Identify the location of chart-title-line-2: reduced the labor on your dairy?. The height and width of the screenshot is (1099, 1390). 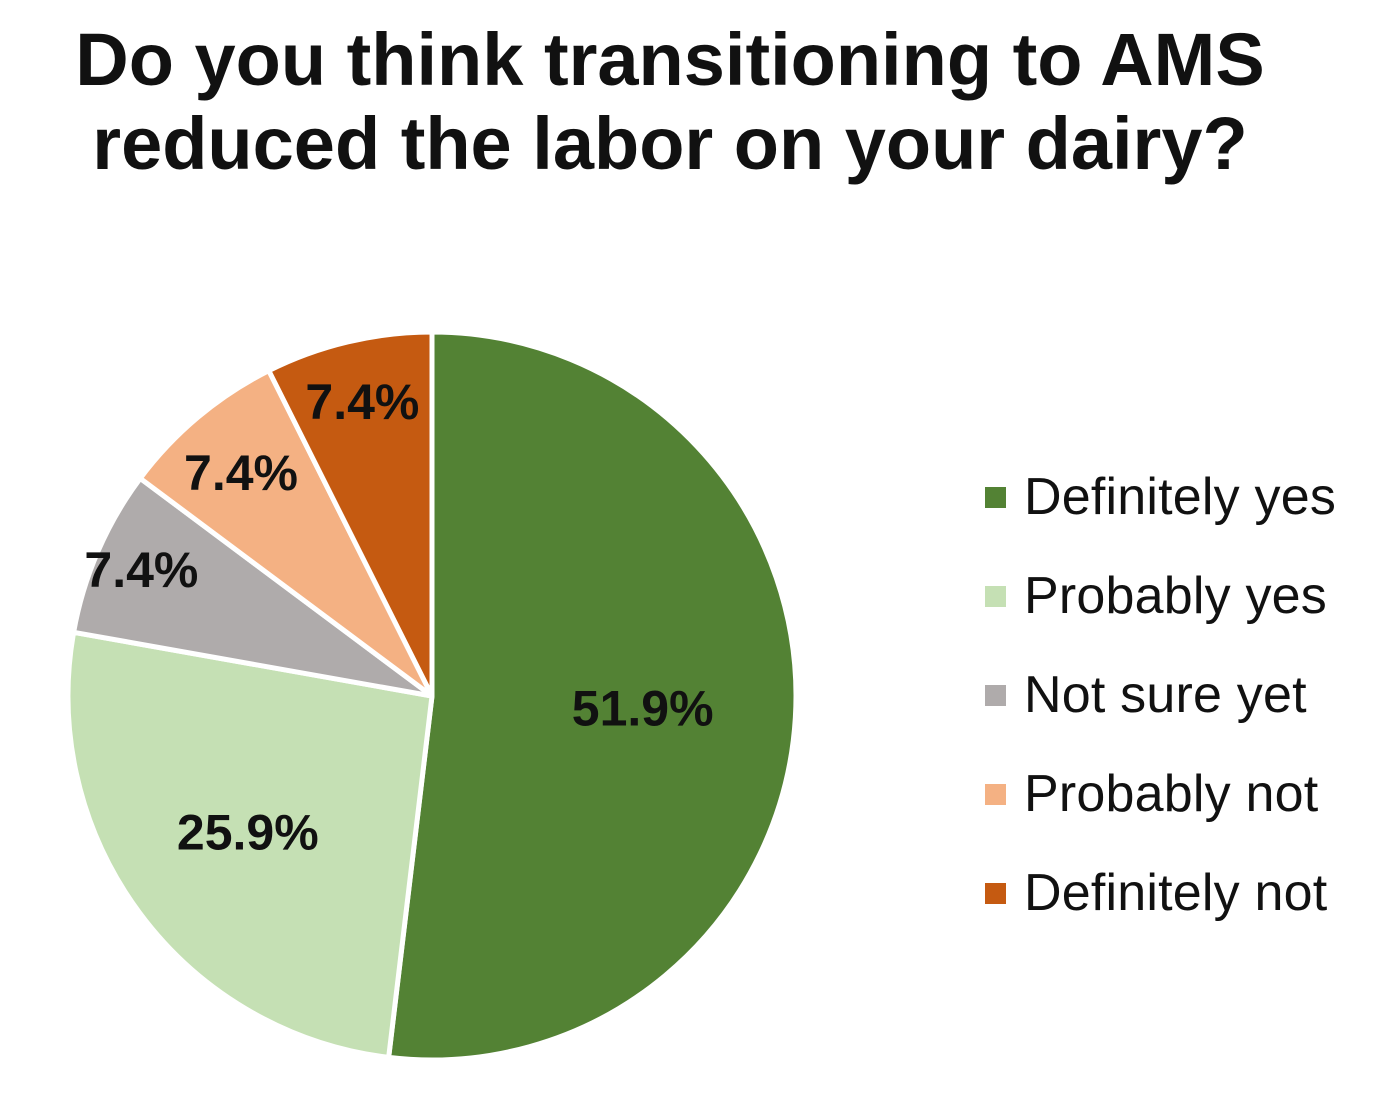
(670, 143).